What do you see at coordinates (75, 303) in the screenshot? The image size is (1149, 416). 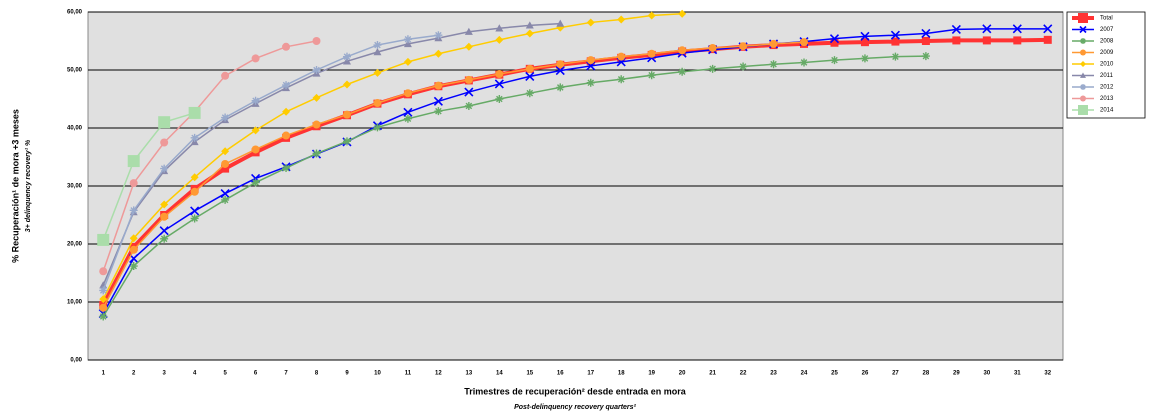 I see `y-tick-label: 10,00` at bounding box center [75, 303].